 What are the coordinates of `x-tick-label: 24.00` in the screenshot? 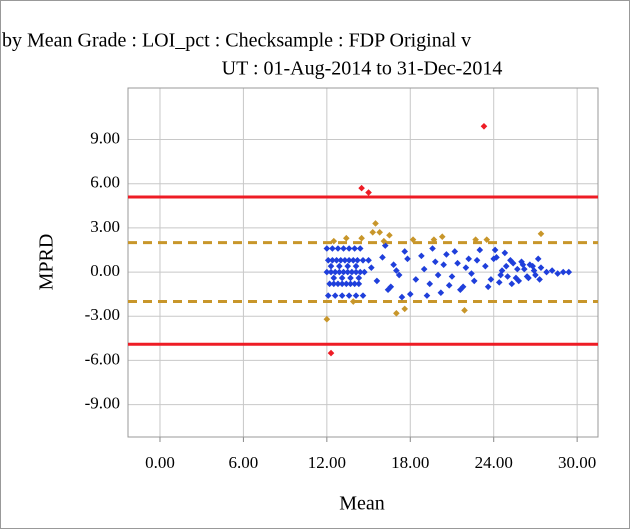 It's located at (494, 462).